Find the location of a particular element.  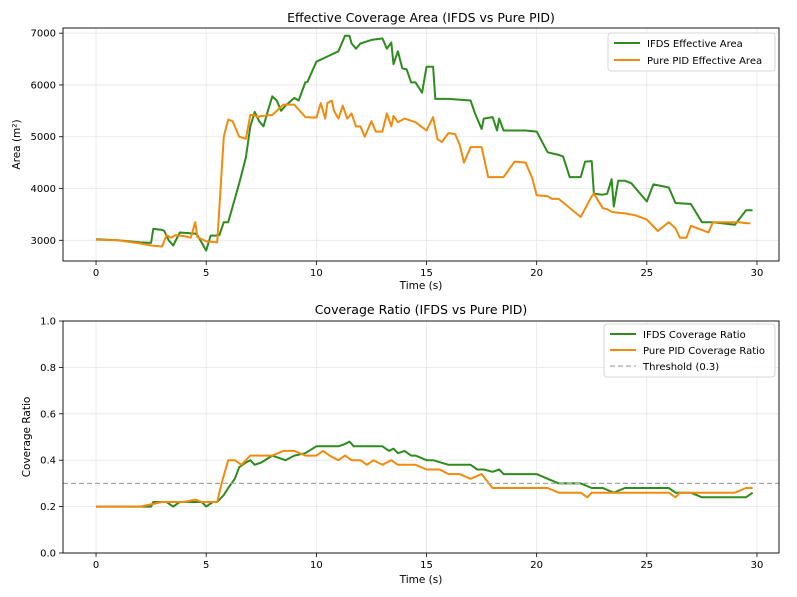

area-chart-legend-box is located at coordinates (691, 52).